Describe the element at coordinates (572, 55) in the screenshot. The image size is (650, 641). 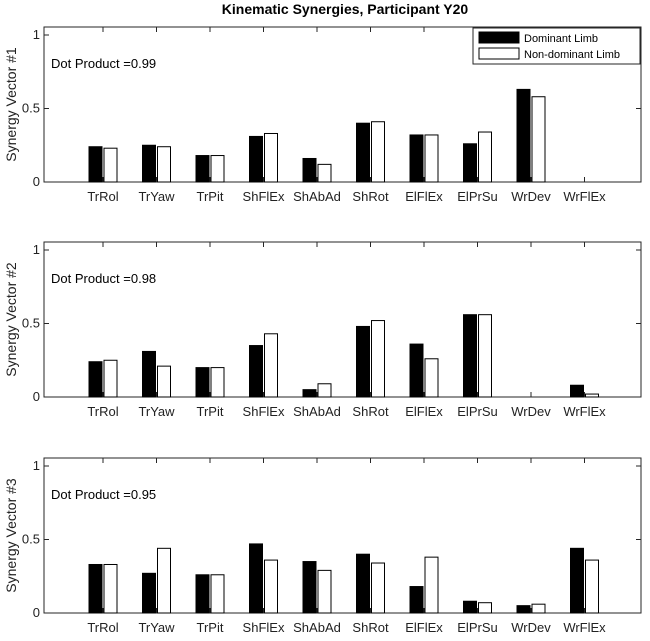
I see `legend-label: Non-dominant Limb` at that location.